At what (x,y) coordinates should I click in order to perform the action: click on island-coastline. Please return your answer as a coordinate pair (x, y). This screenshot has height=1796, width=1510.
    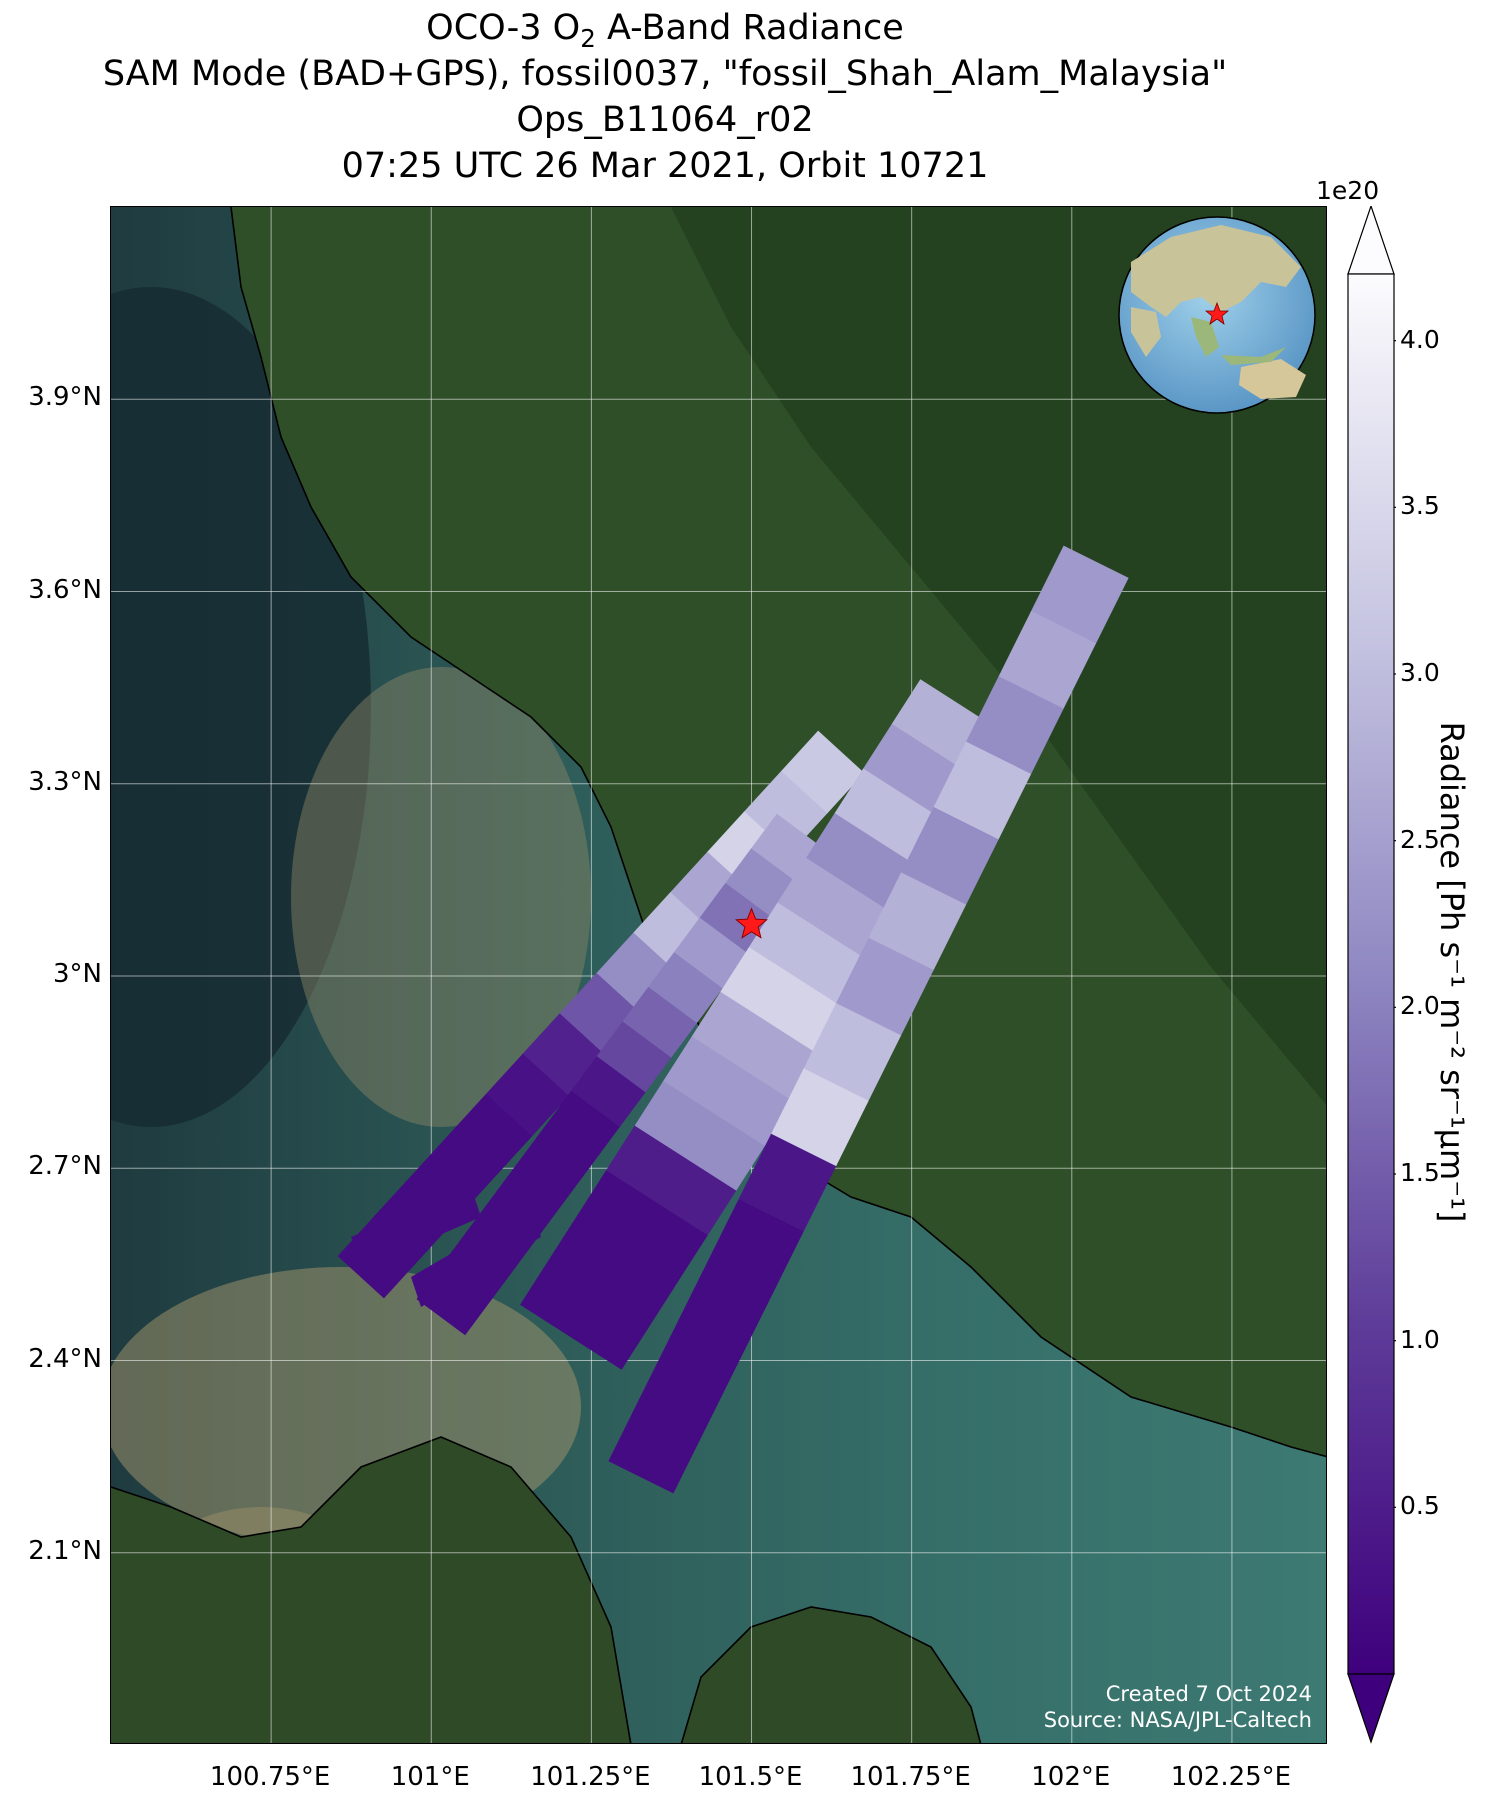
    Looking at the image, I should click on (831, 1674).